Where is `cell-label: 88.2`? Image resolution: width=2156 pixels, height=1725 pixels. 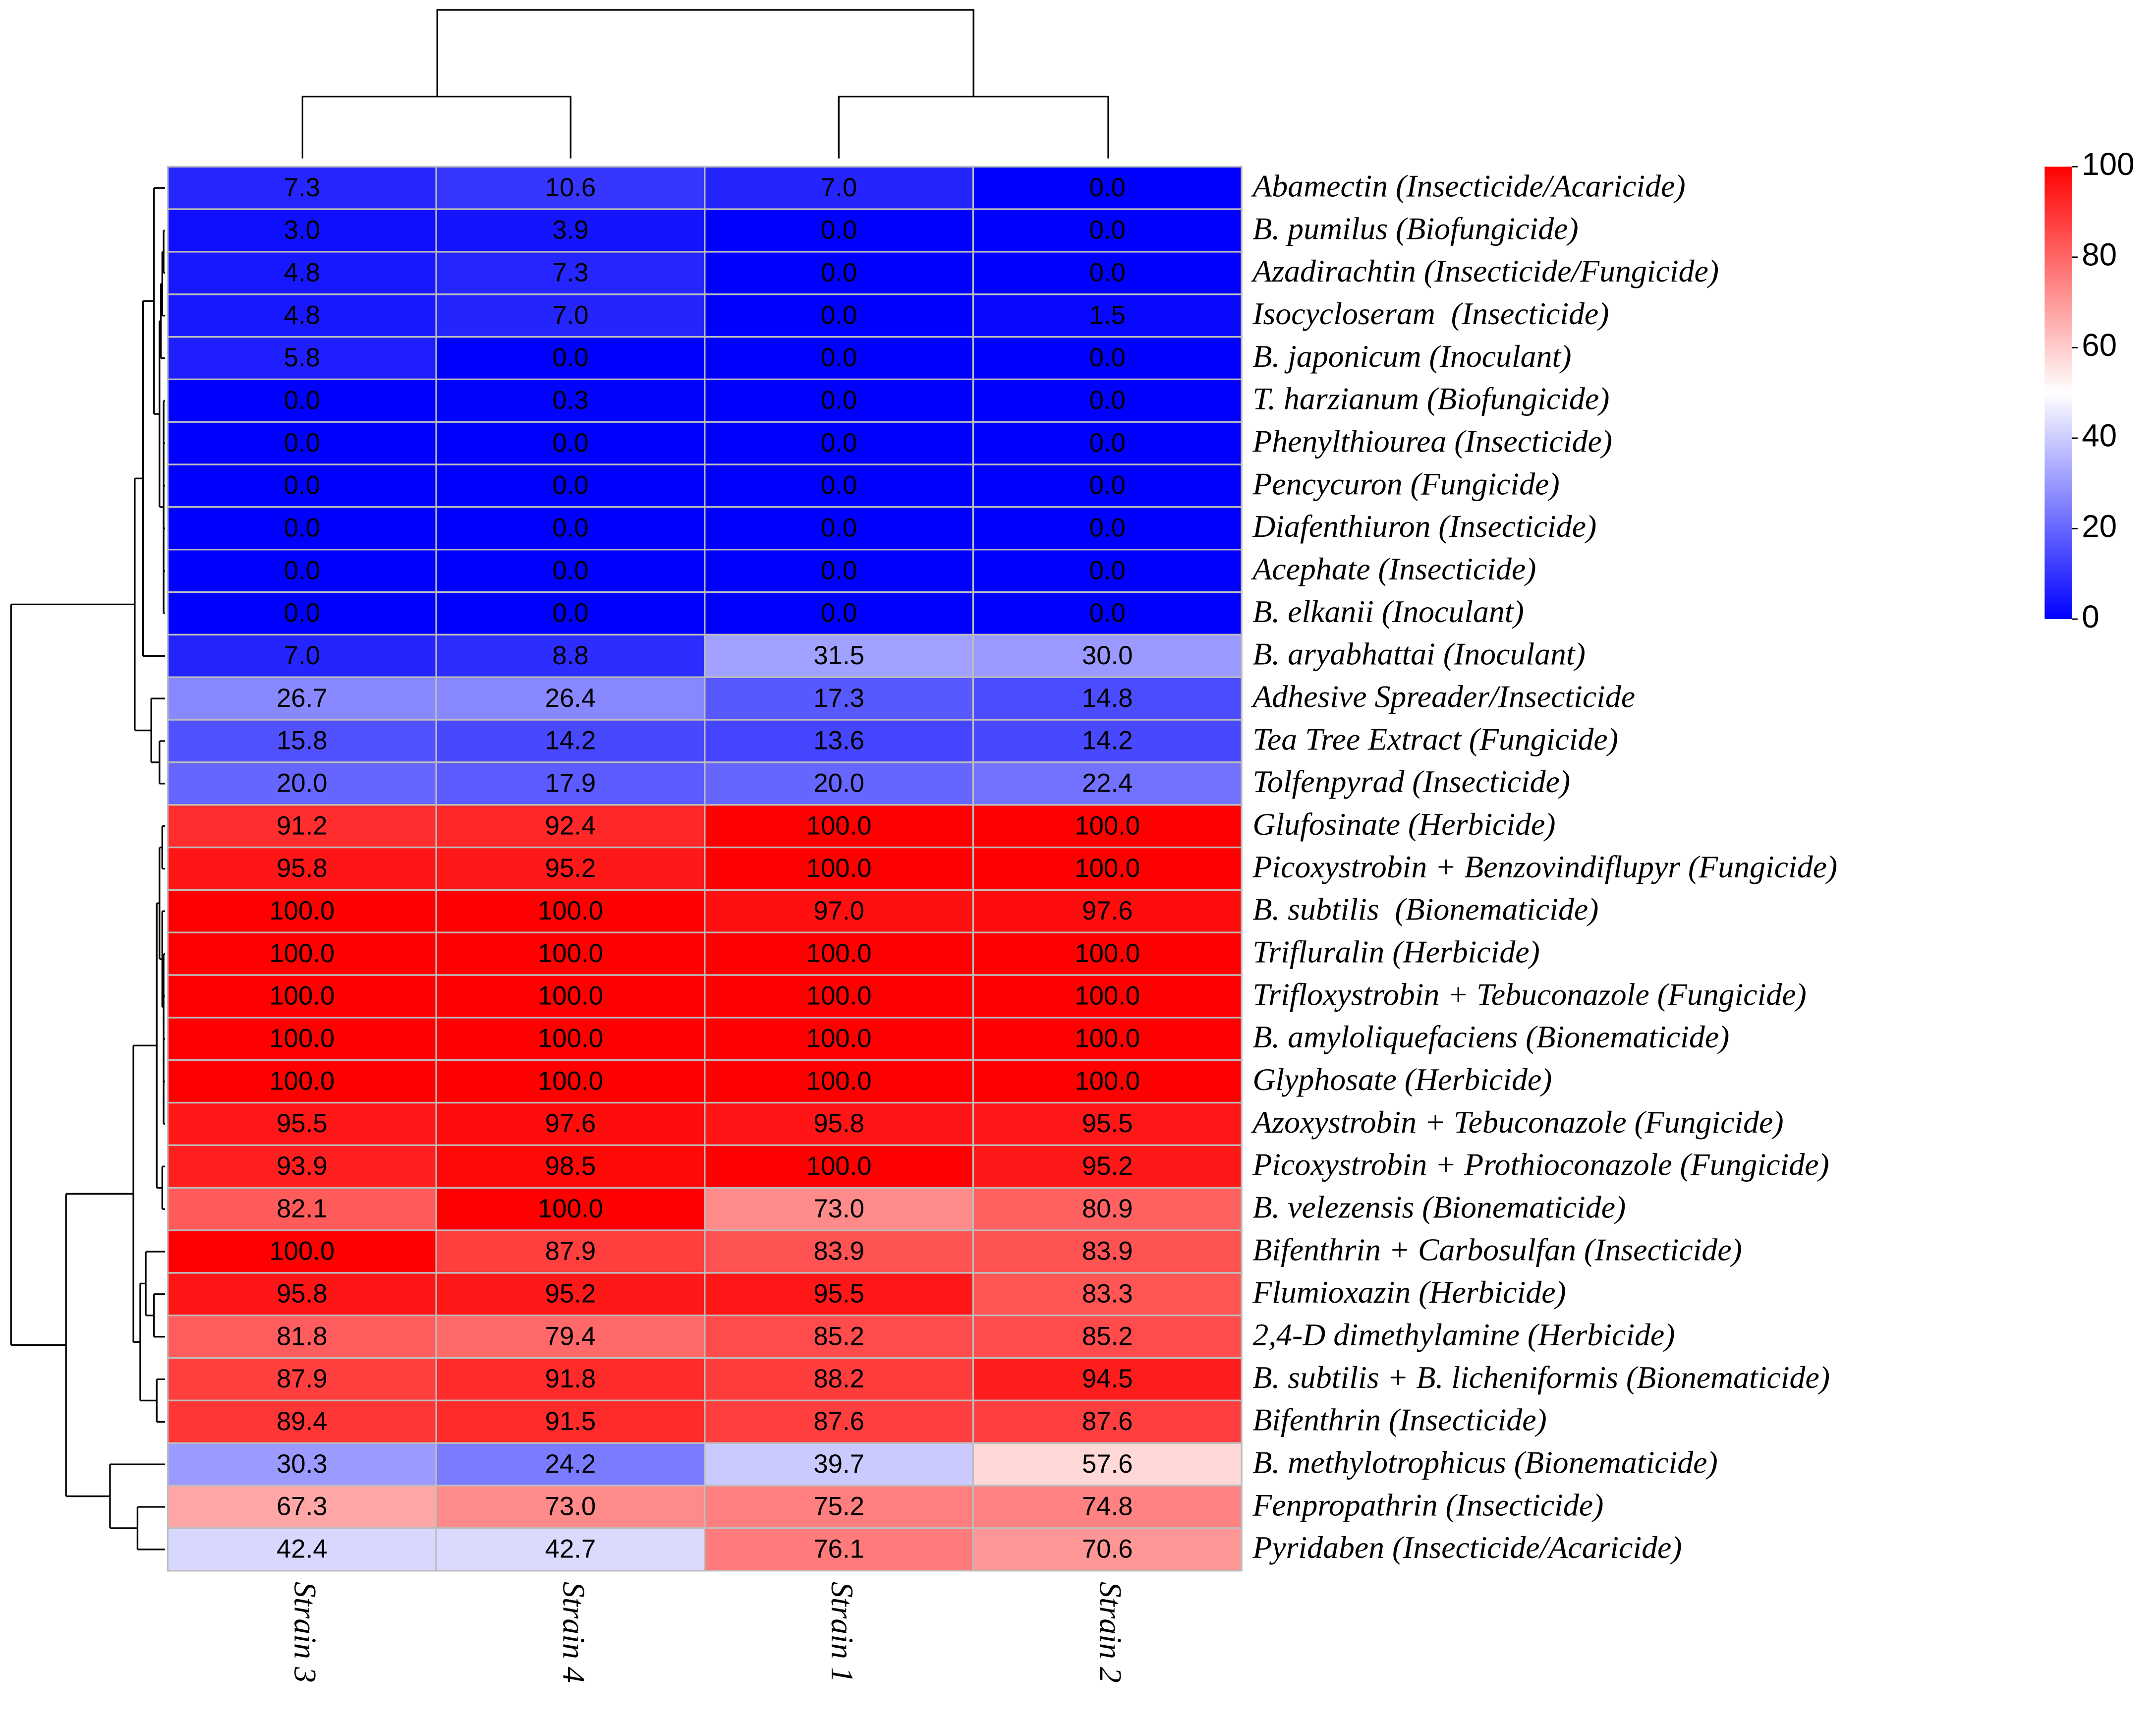
cell-label: 88.2 is located at coordinates (838, 1378).